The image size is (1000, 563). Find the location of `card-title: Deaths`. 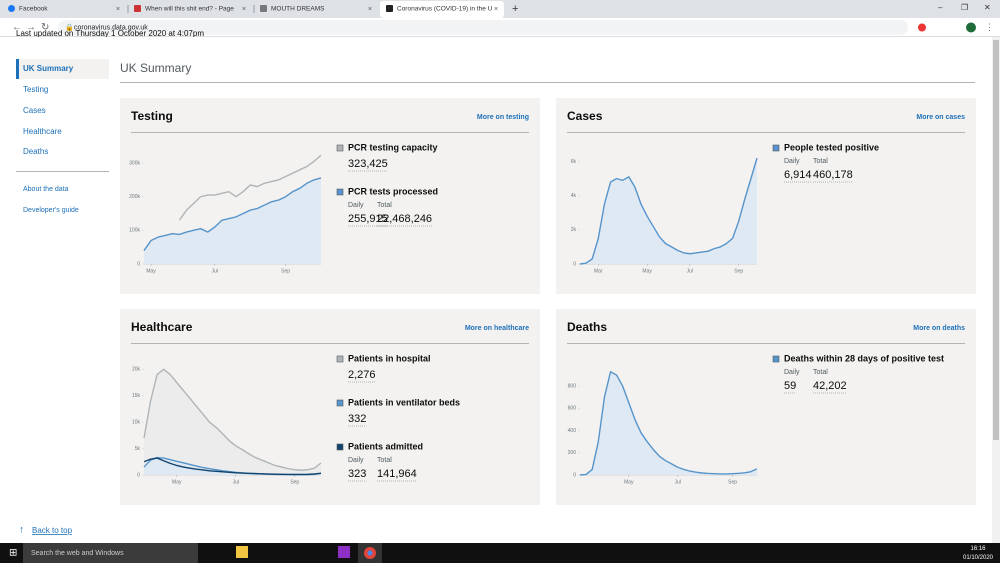

card-title: Deaths is located at coordinates (587, 327).